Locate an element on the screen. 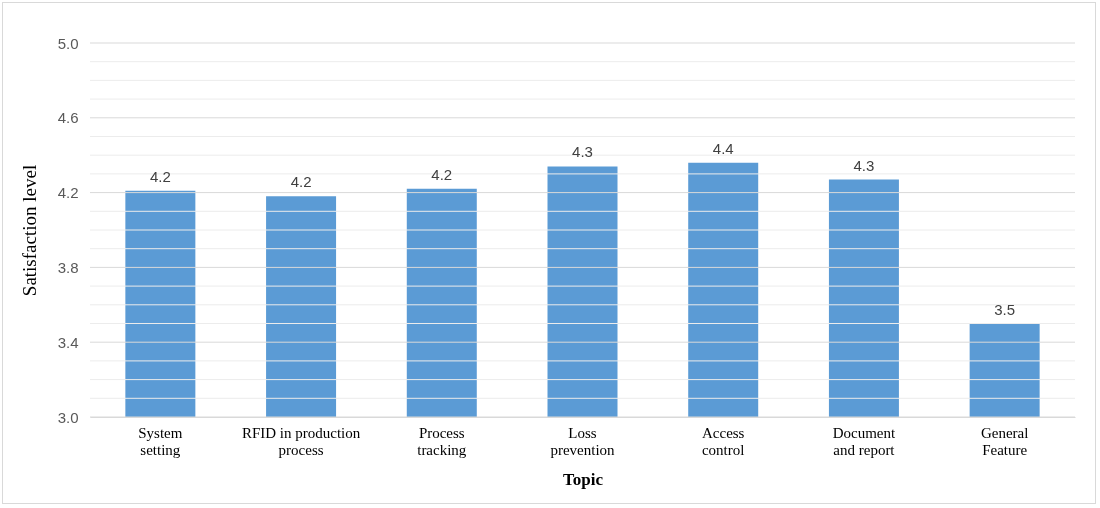 The height and width of the screenshot is (508, 1100). data-label: 4.4 is located at coordinates (723, 148).